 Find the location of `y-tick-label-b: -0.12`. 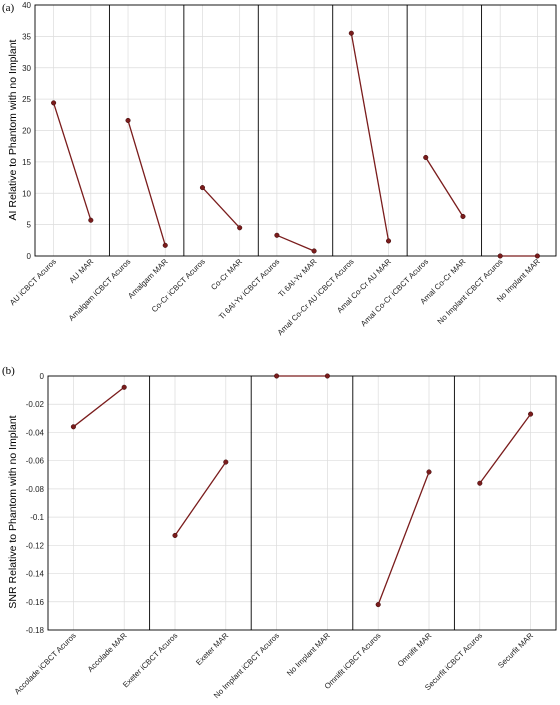

y-tick-label-b: -0.12 is located at coordinates (35, 545).